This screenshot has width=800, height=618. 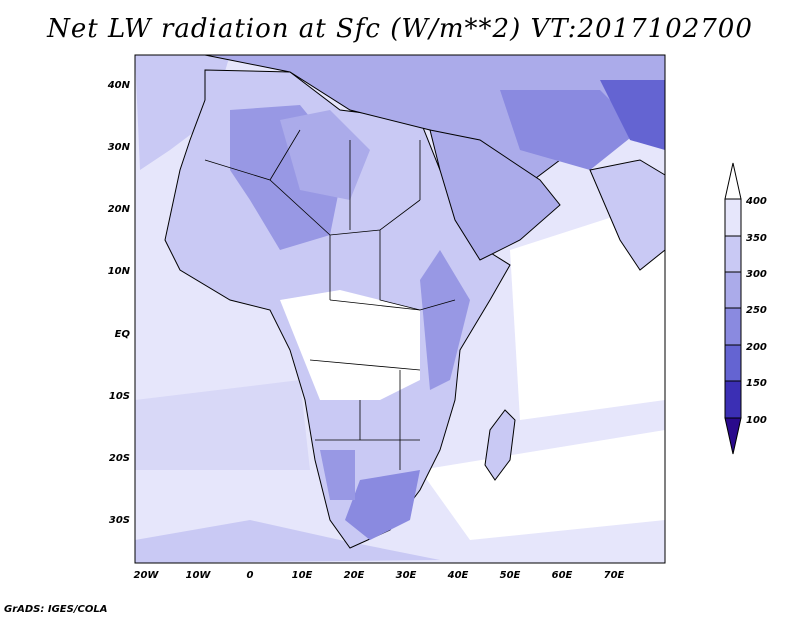 I want to click on lon-axis: 20W 10W 0 10E 20E 30E 40E 50E 60E 70E, so click(x=379, y=575).